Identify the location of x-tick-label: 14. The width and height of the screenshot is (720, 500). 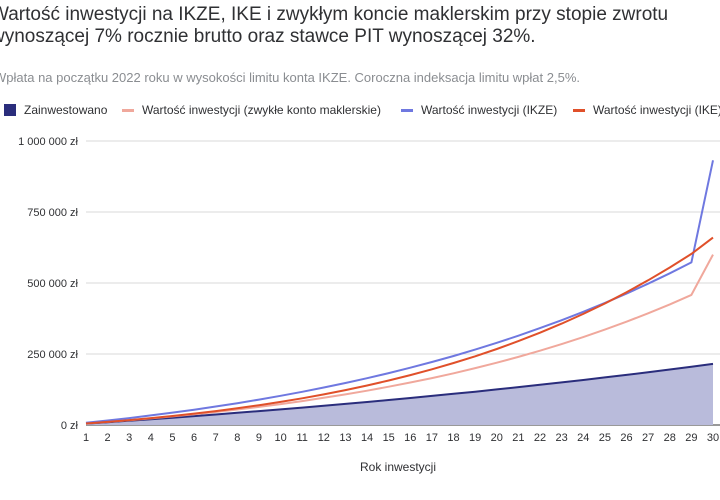
(367, 438).